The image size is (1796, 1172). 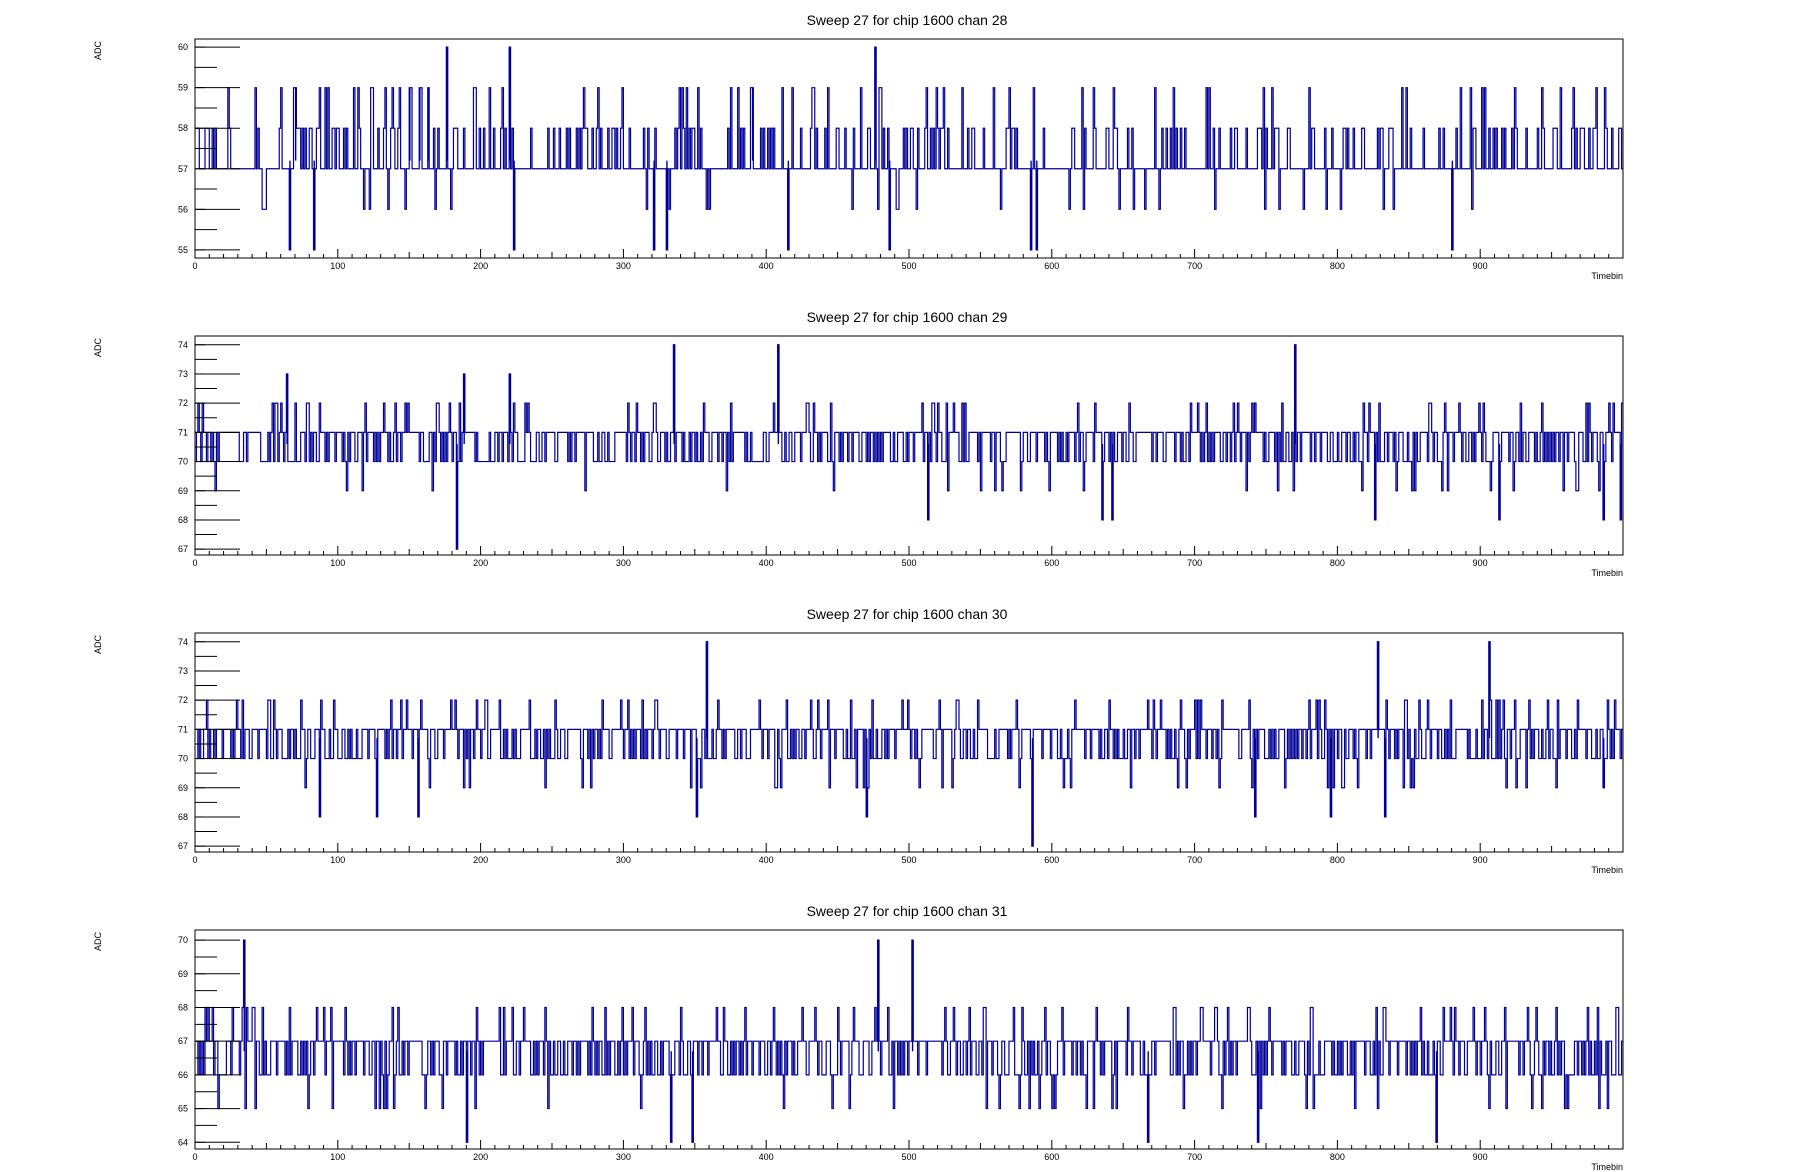 What do you see at coordinates (183, 1109) in the screenshot?
I see `y-tick-label: 65` at bounding box center [183, 1109].